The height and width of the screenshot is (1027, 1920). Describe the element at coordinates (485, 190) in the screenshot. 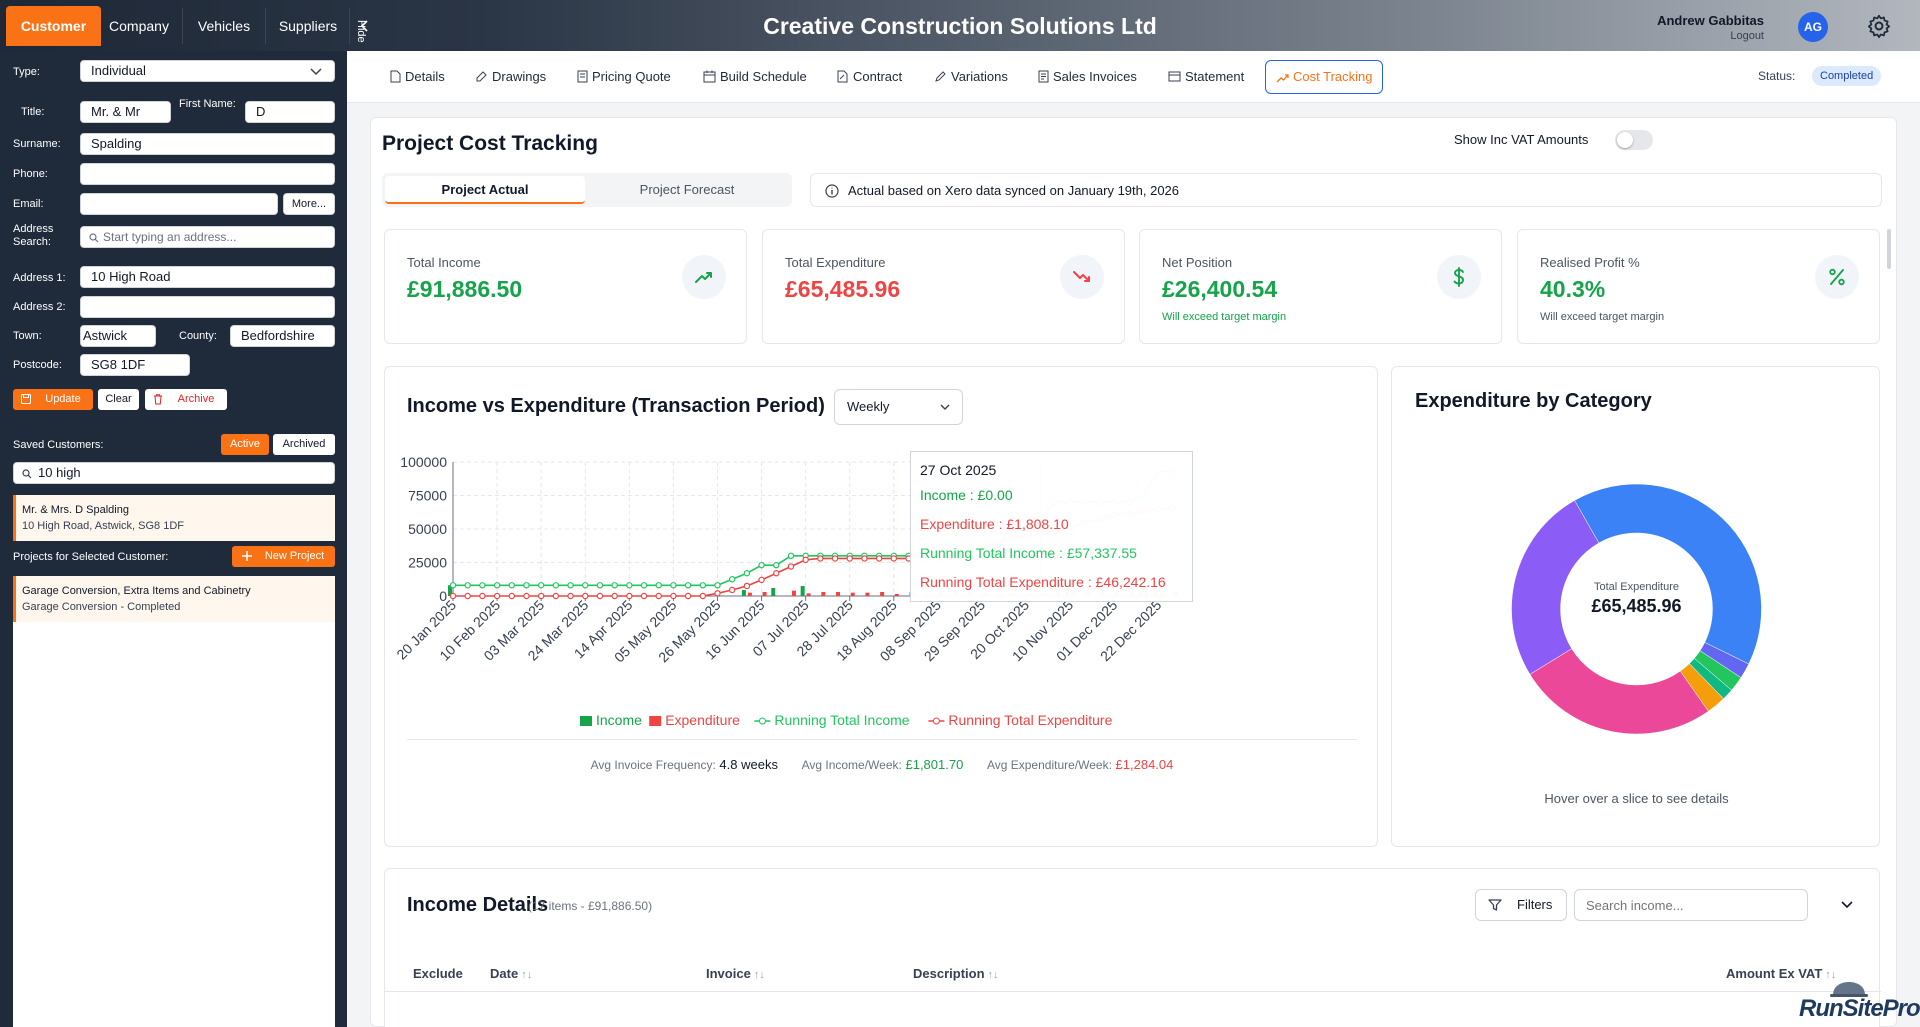

I see `tab-project-actual: Project Actual` at that location.